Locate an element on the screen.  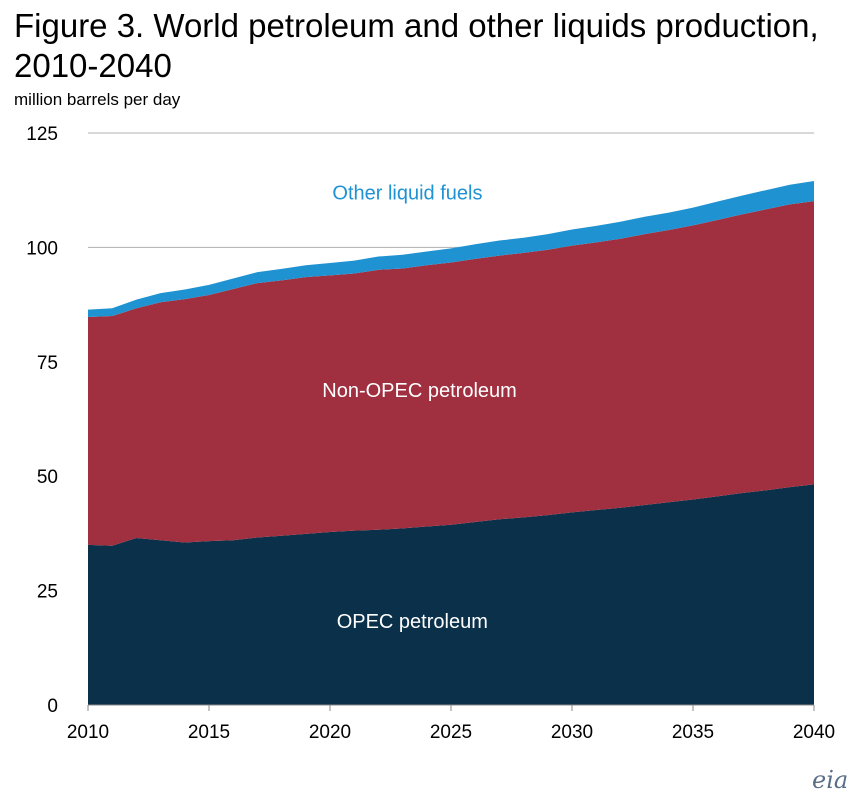
x-tick-label-2020: 2020 is located at coordinates (330, 732).